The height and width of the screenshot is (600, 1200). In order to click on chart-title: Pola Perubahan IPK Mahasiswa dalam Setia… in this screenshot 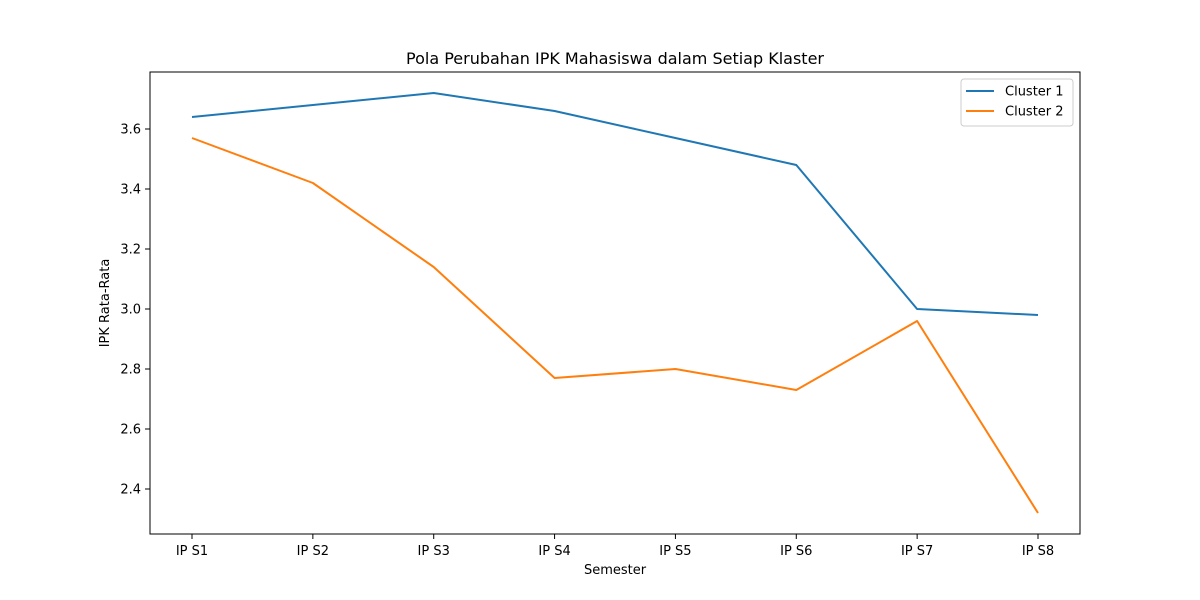, I will do `click(615, 58)`.